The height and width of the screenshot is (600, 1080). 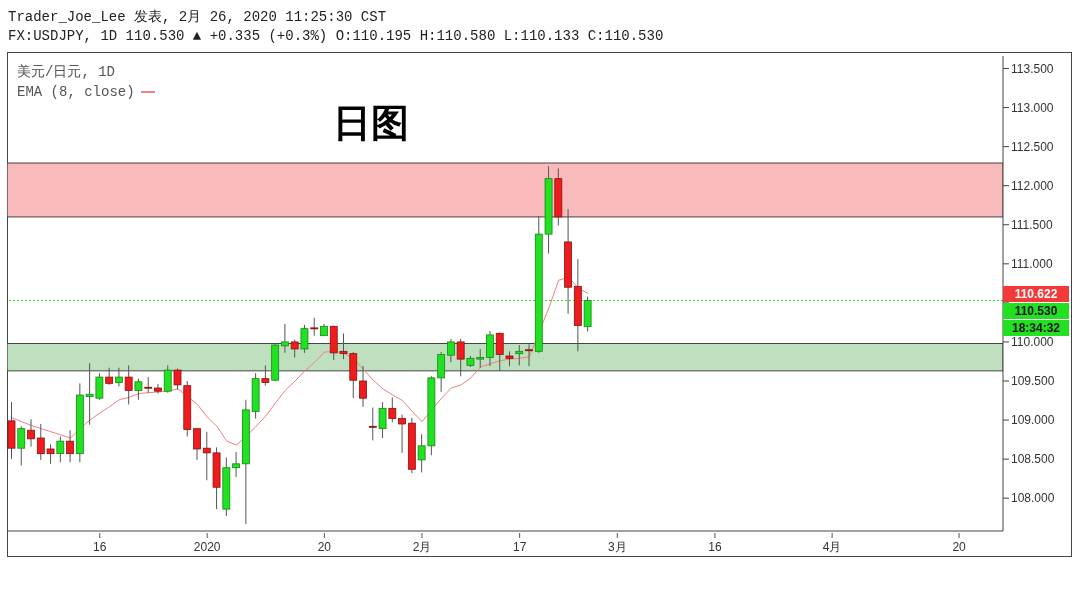 What do you see at coordinates (1033, 381) in the screenshot?
I see `y-tick-label: 109.500` at bounding box center [1033, 381].